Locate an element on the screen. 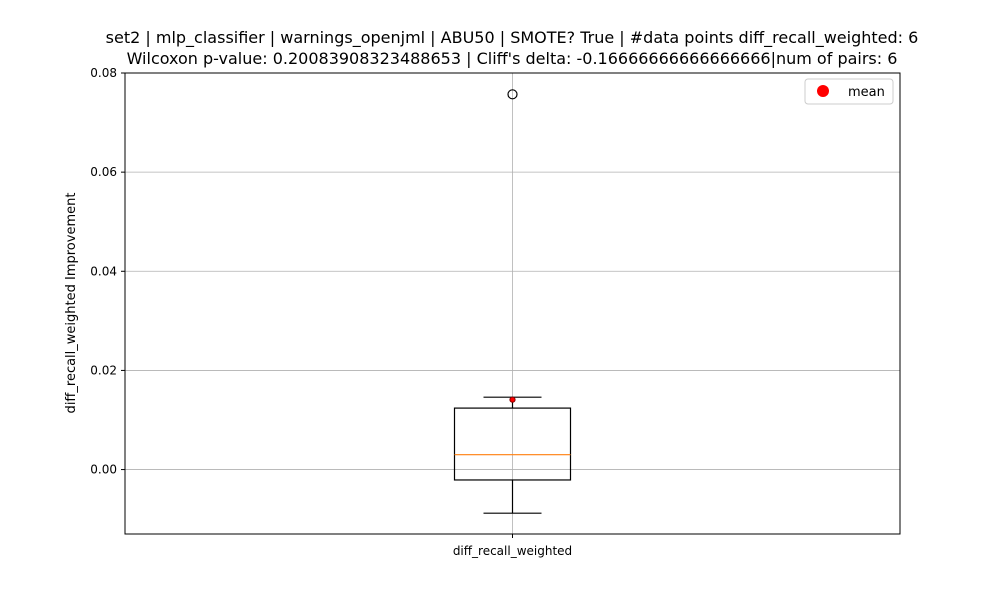 This screenshot has height=600, width=1000. outlier-point is located at coordinates (512, 94).